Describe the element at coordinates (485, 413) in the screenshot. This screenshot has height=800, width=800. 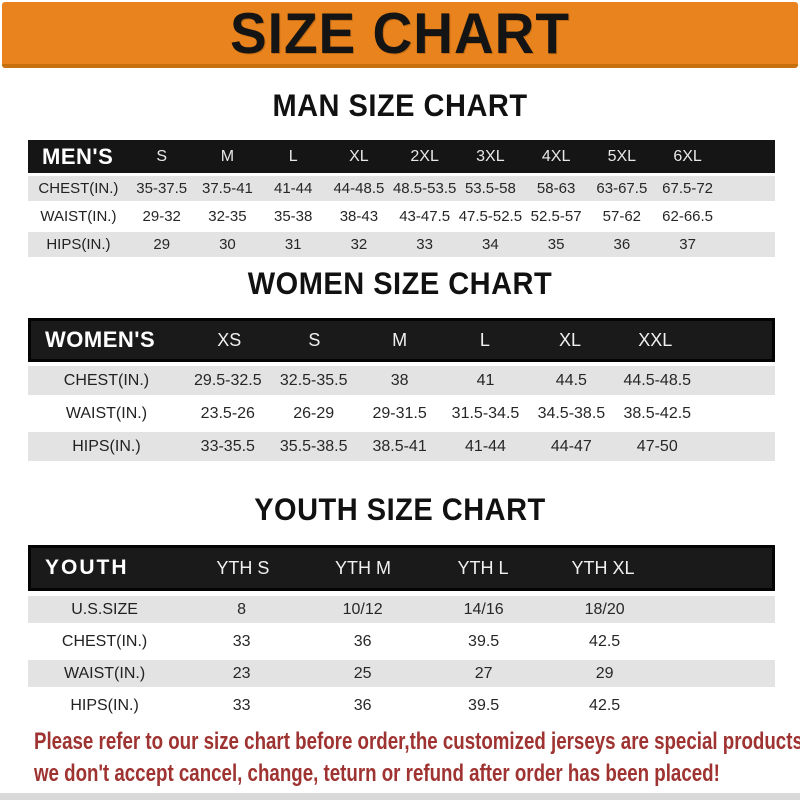
I see `table-cell: 31.5-34.5` at that location.